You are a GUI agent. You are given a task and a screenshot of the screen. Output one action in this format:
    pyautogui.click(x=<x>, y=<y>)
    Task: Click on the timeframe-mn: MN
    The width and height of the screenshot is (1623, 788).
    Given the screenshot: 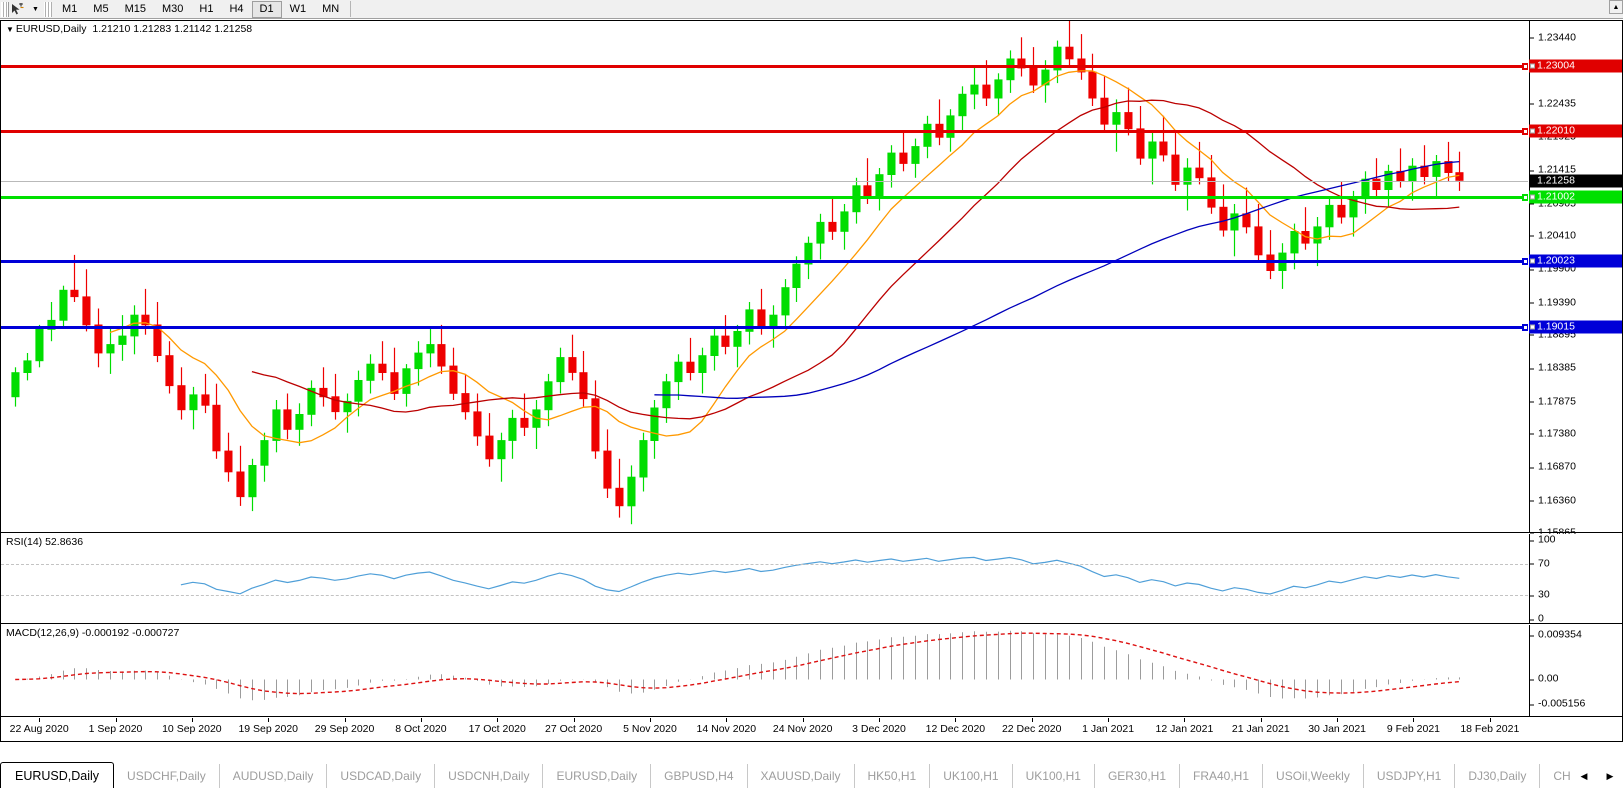 What is the action you would take?
    pyautogui.click(x=331, y=9)
    